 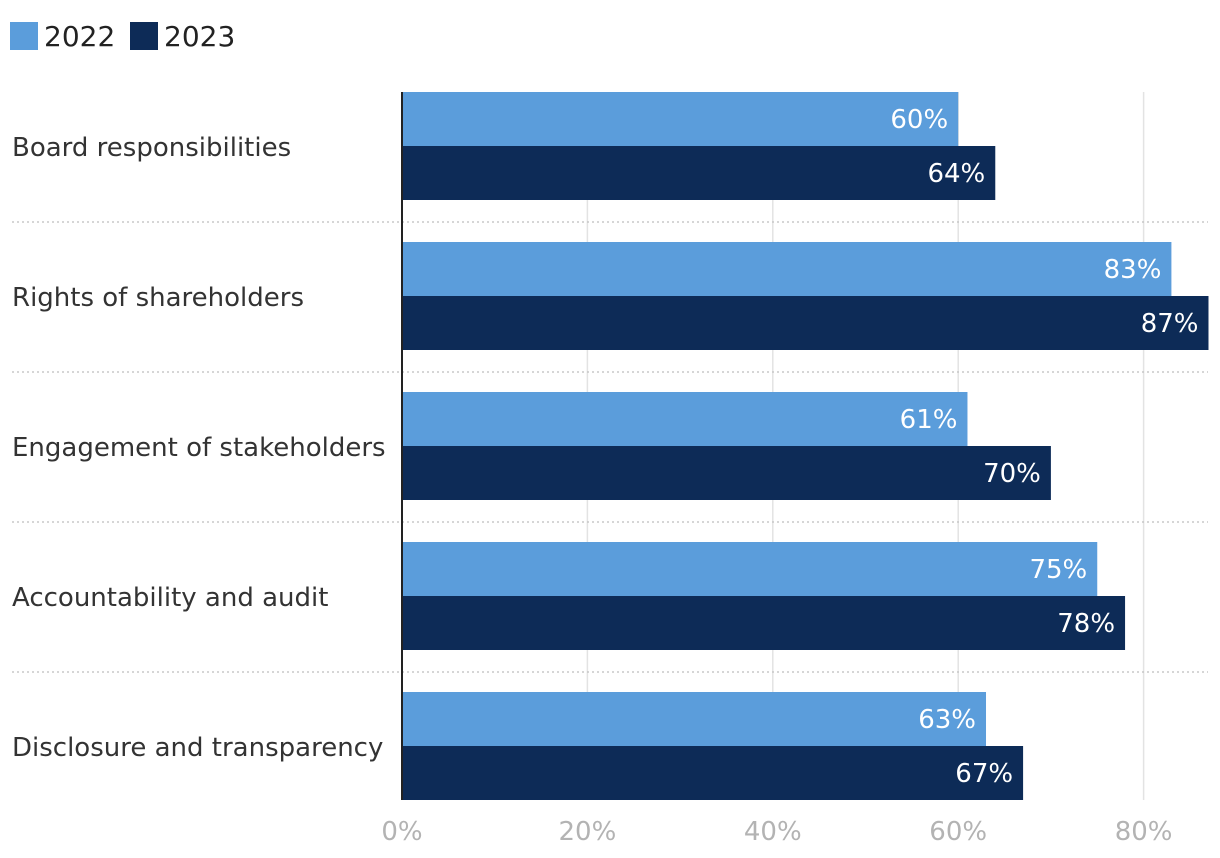 What do you see at coordinates (1133, 270) in the screenshot?
I see `bar-value-label: 83%` at bounding box center [1133, 270].